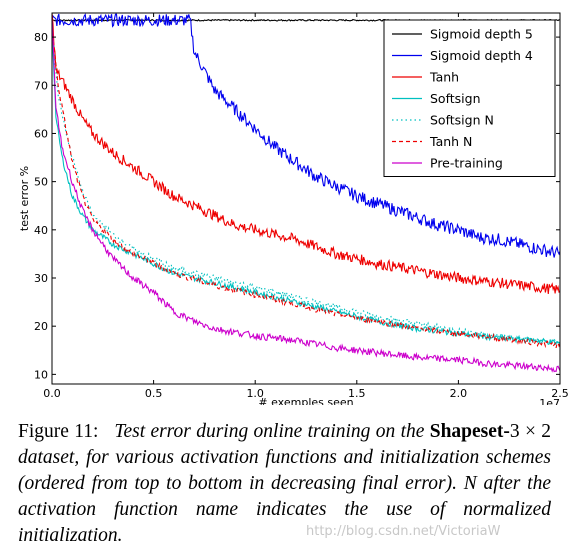  What do you see at coordinates (444, 77) in the screenshot?
I see `legend-label: Tanh` at bounding box center [444, 77].